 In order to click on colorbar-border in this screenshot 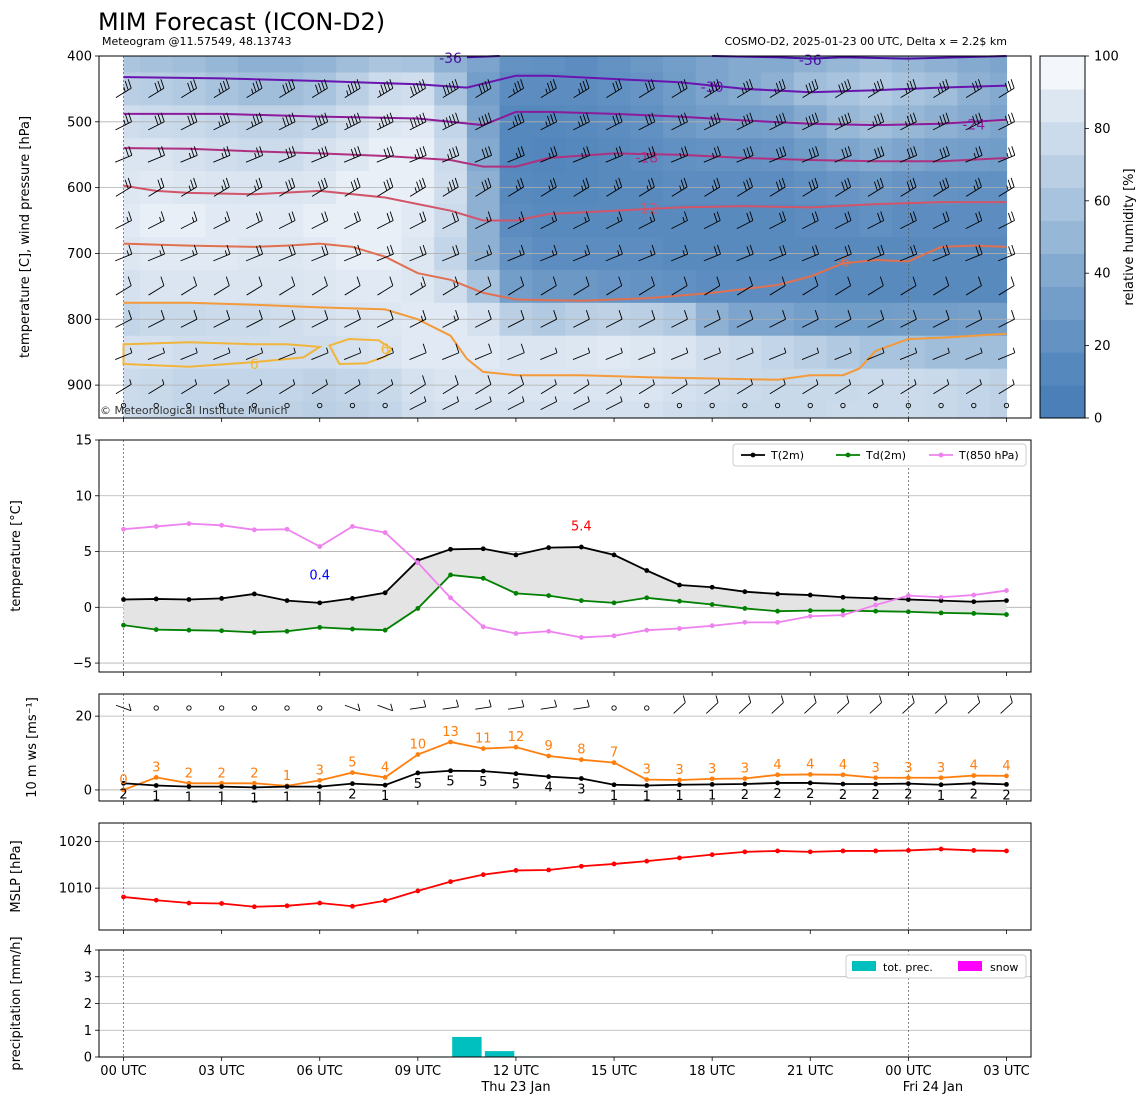, I will do `click(1062, 237)`.